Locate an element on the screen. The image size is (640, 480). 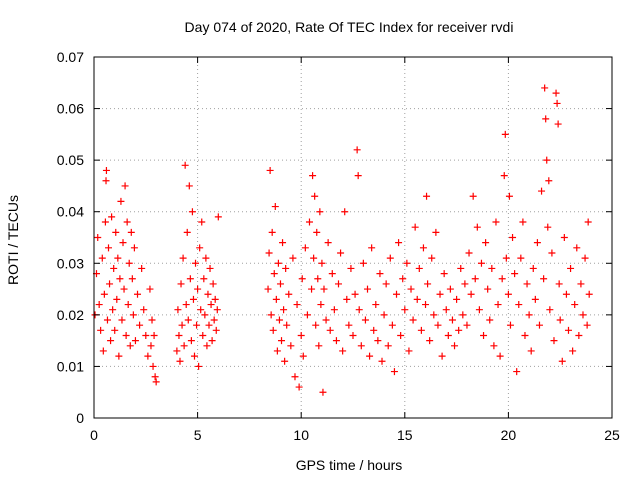
x-tick-label: 0 is located at coordinates (94, 435).